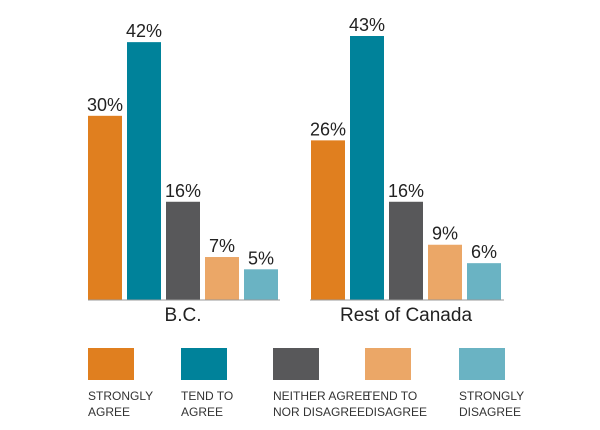 Image resolution: width=600 pixels, height=430 pixels. Describe the element at coordinates (120, 404) in the screenshot. I see `legend-label-strongly-agree: STRONGLY AGREE` at that location.